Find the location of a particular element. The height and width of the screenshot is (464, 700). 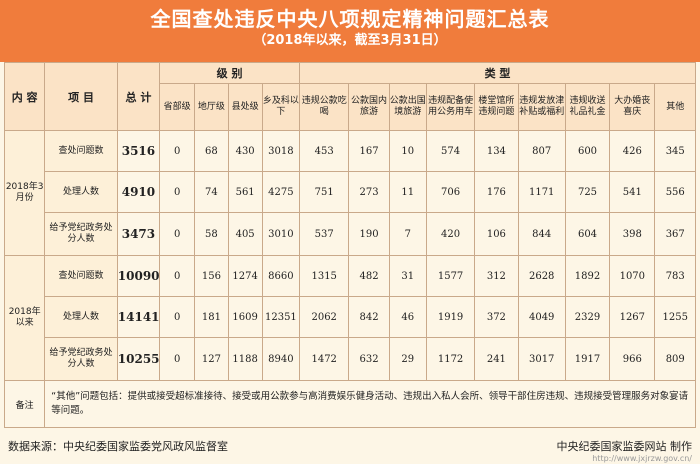

group-label: 2018年以来 is located at coordinates (24, 318).